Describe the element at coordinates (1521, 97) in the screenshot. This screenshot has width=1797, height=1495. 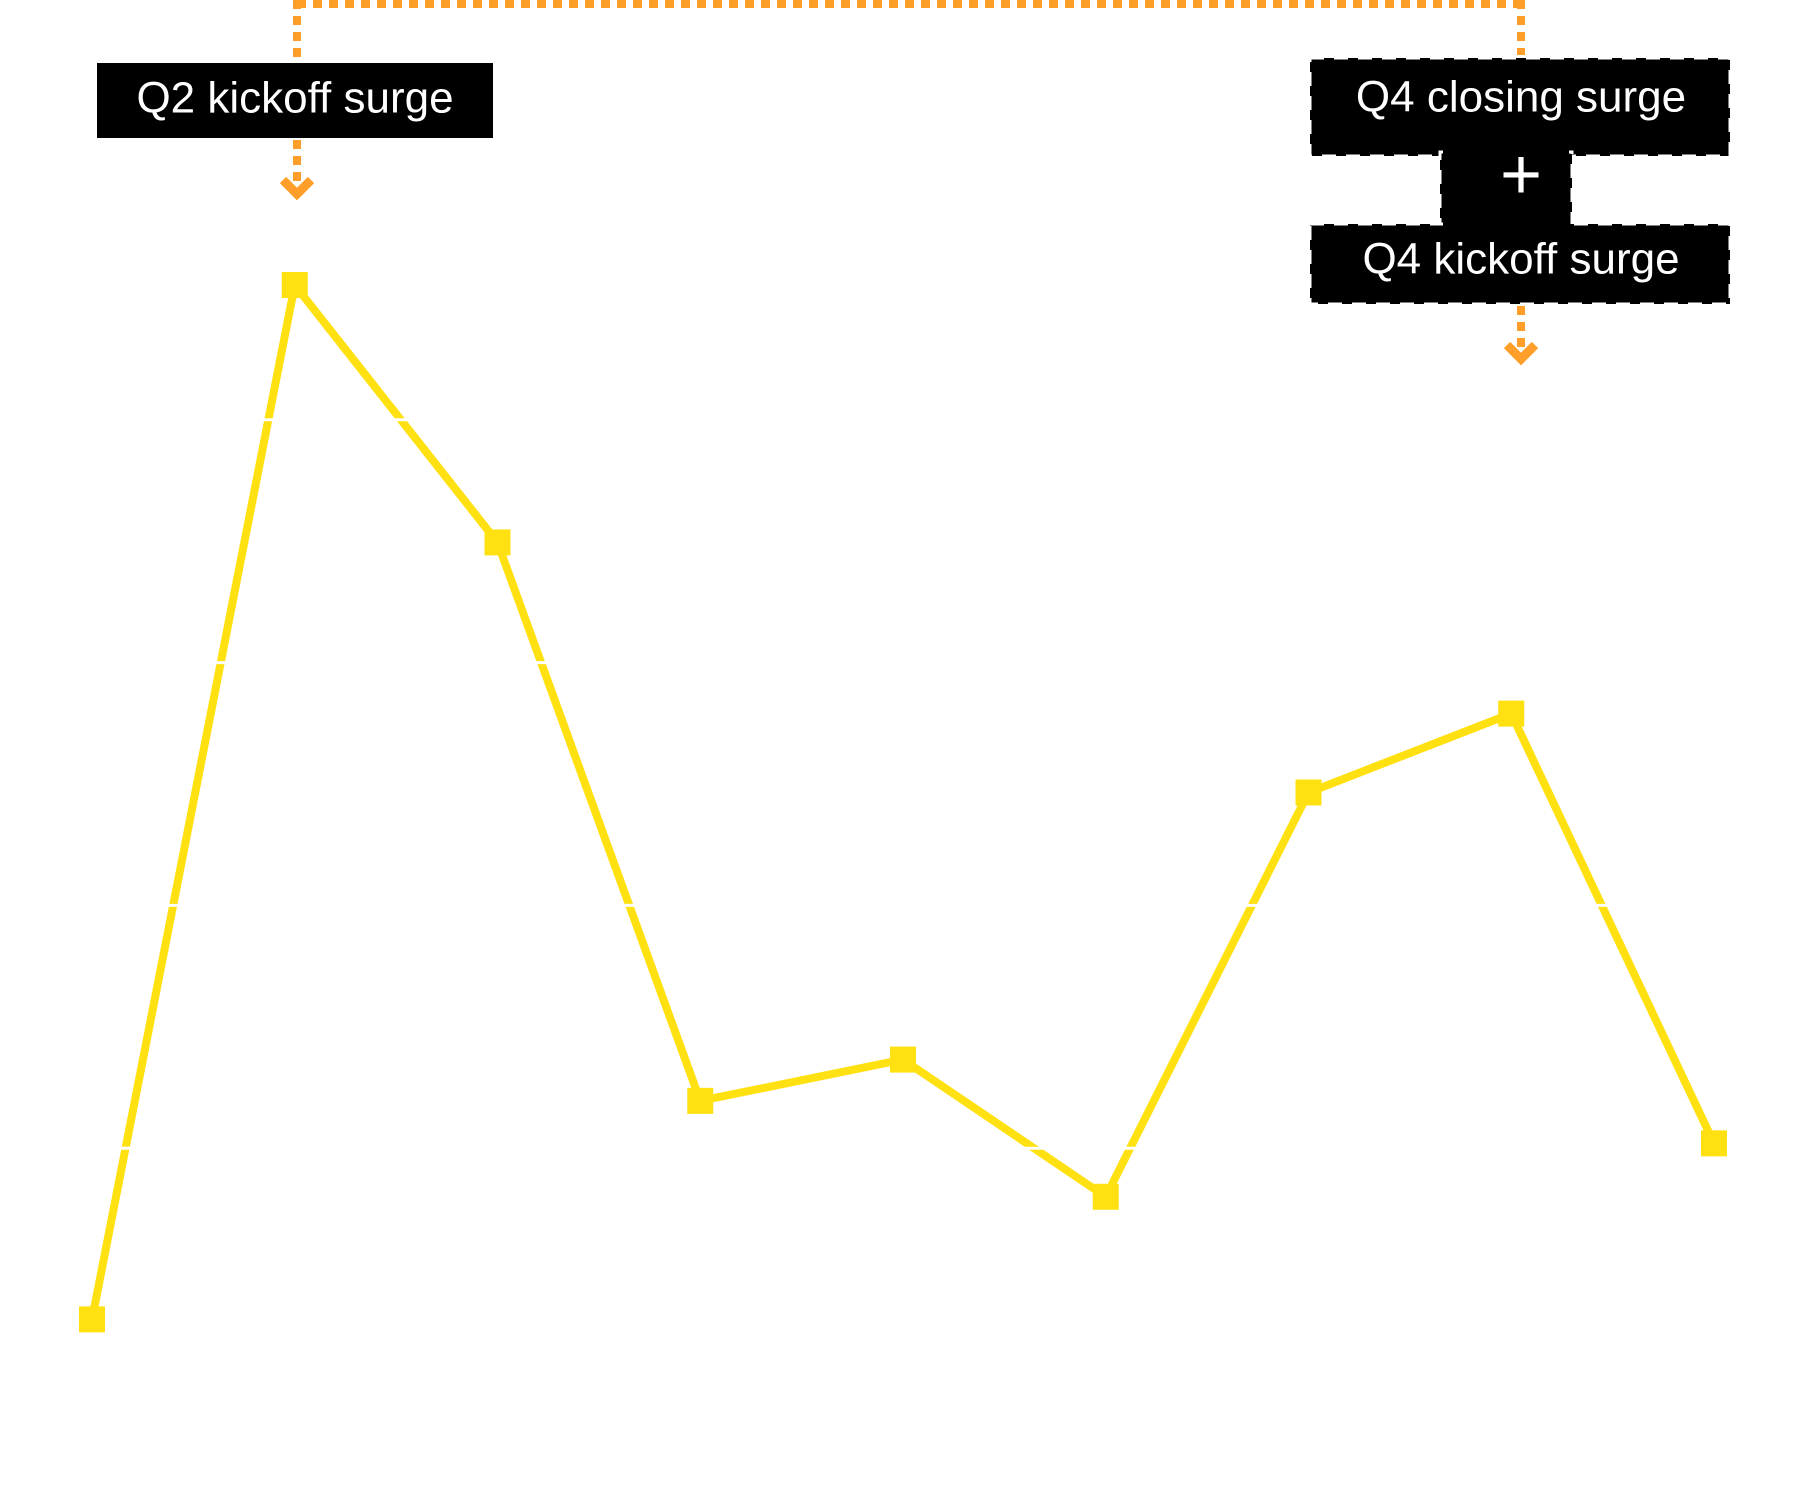
I see `annotation-q4-closing-label: Q4 closing surge` at that location.